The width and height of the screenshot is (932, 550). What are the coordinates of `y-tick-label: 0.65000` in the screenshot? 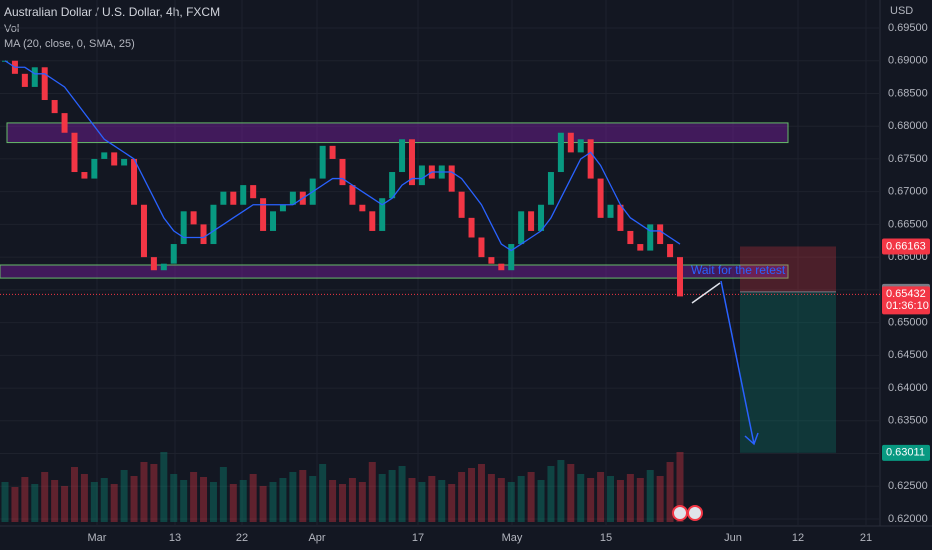 It's located at (908, 323).